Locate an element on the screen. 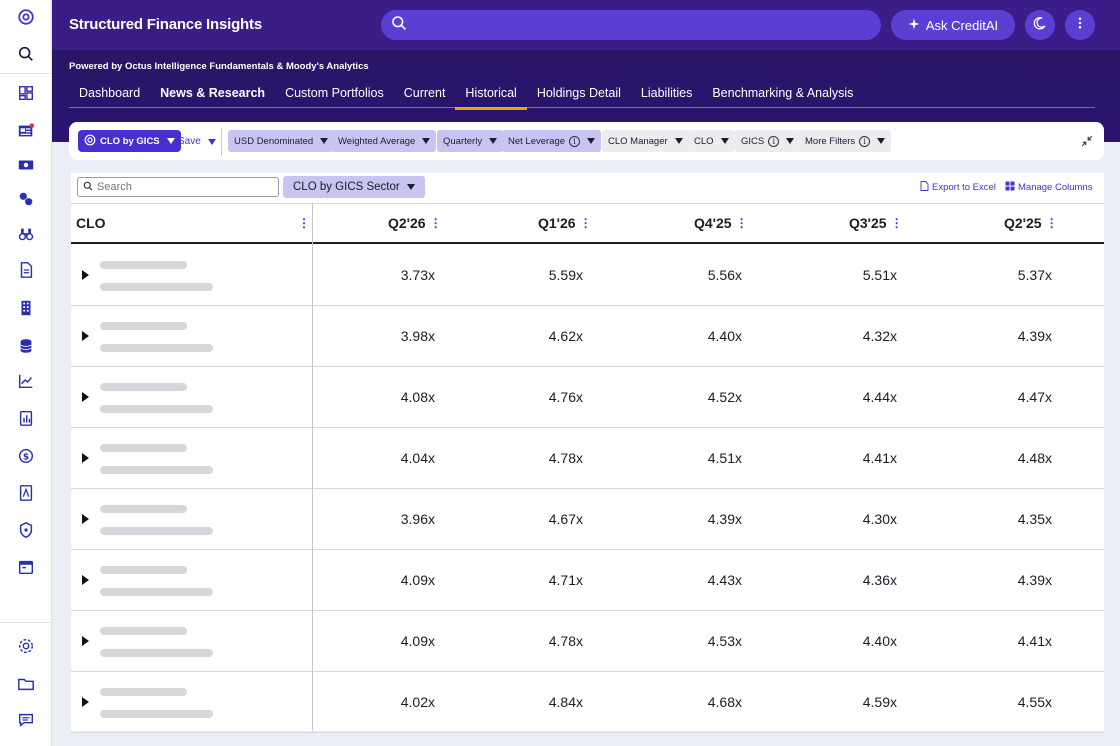  folder-icon is located at coordinates (26, 684).